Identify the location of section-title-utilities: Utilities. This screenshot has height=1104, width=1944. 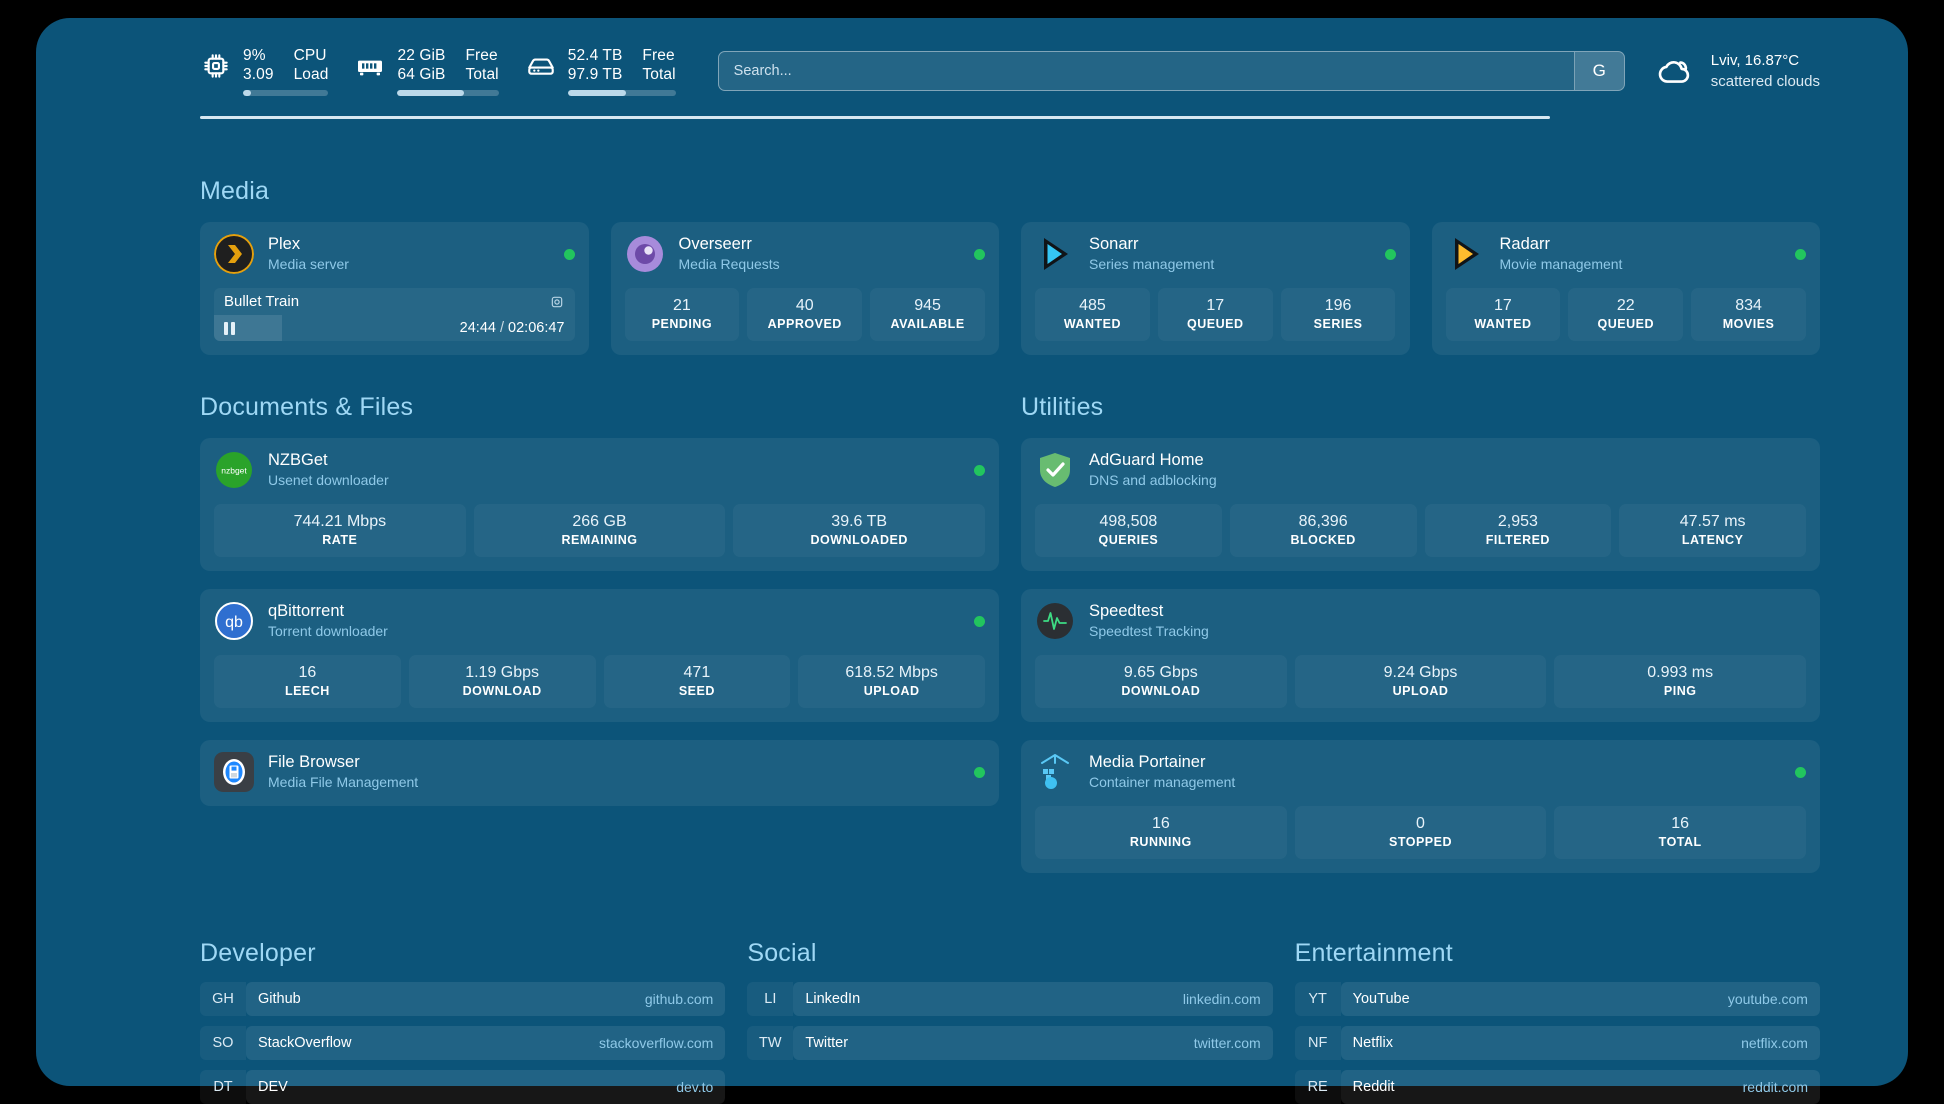
(1062, 407).